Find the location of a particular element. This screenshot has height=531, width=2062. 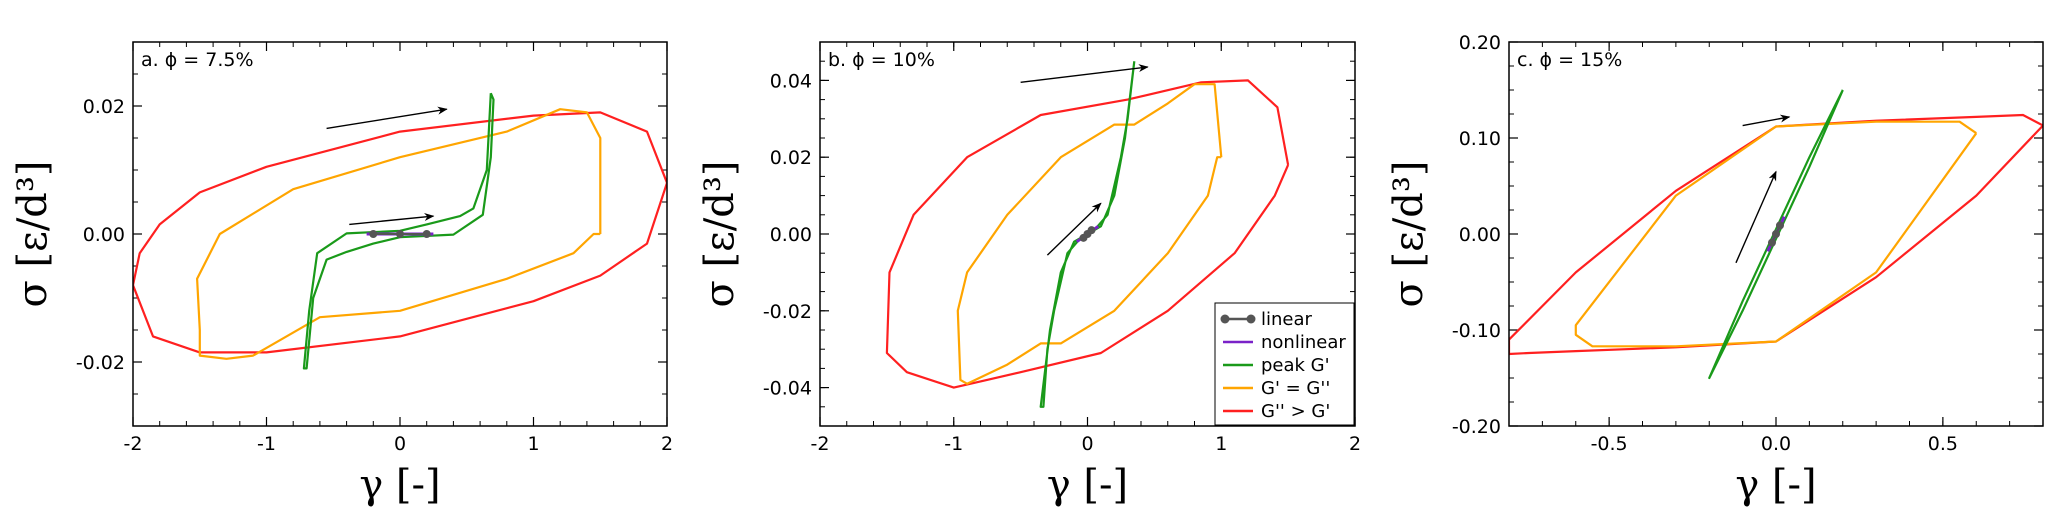

legend-label: G' = G'' is located at coordinates (1295, 388).